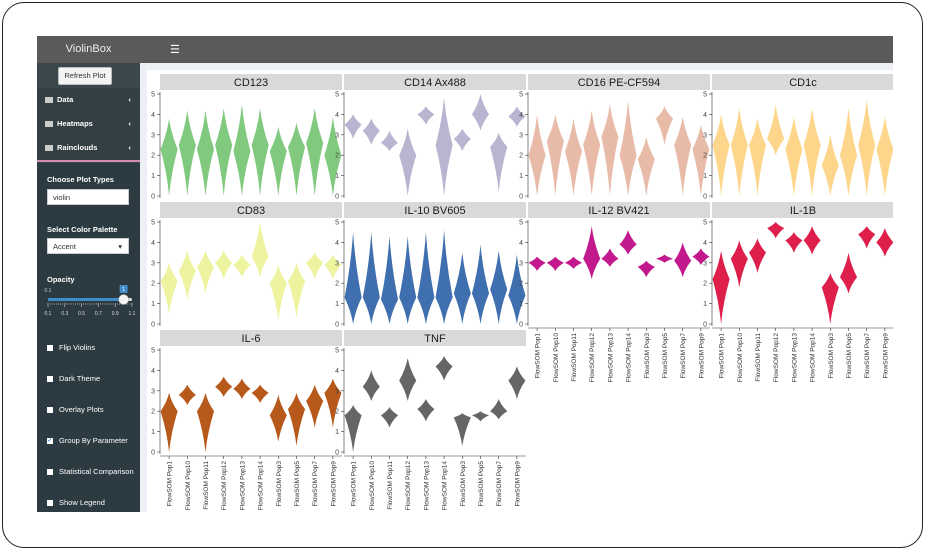 This screenshot has width=927, height=552. I want to click on checkbox: Statistical Comparison, so click(90, 471).